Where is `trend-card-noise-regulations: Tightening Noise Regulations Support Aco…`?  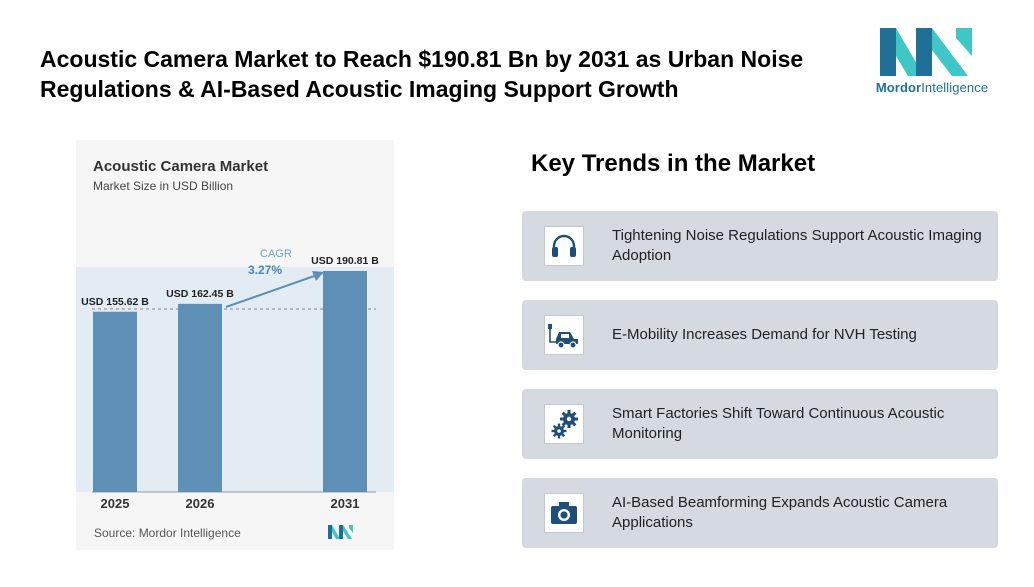
trend-card-noise-regulations: Tightening Noise Regulations Support Aco… is located at coordinates (760, 246).